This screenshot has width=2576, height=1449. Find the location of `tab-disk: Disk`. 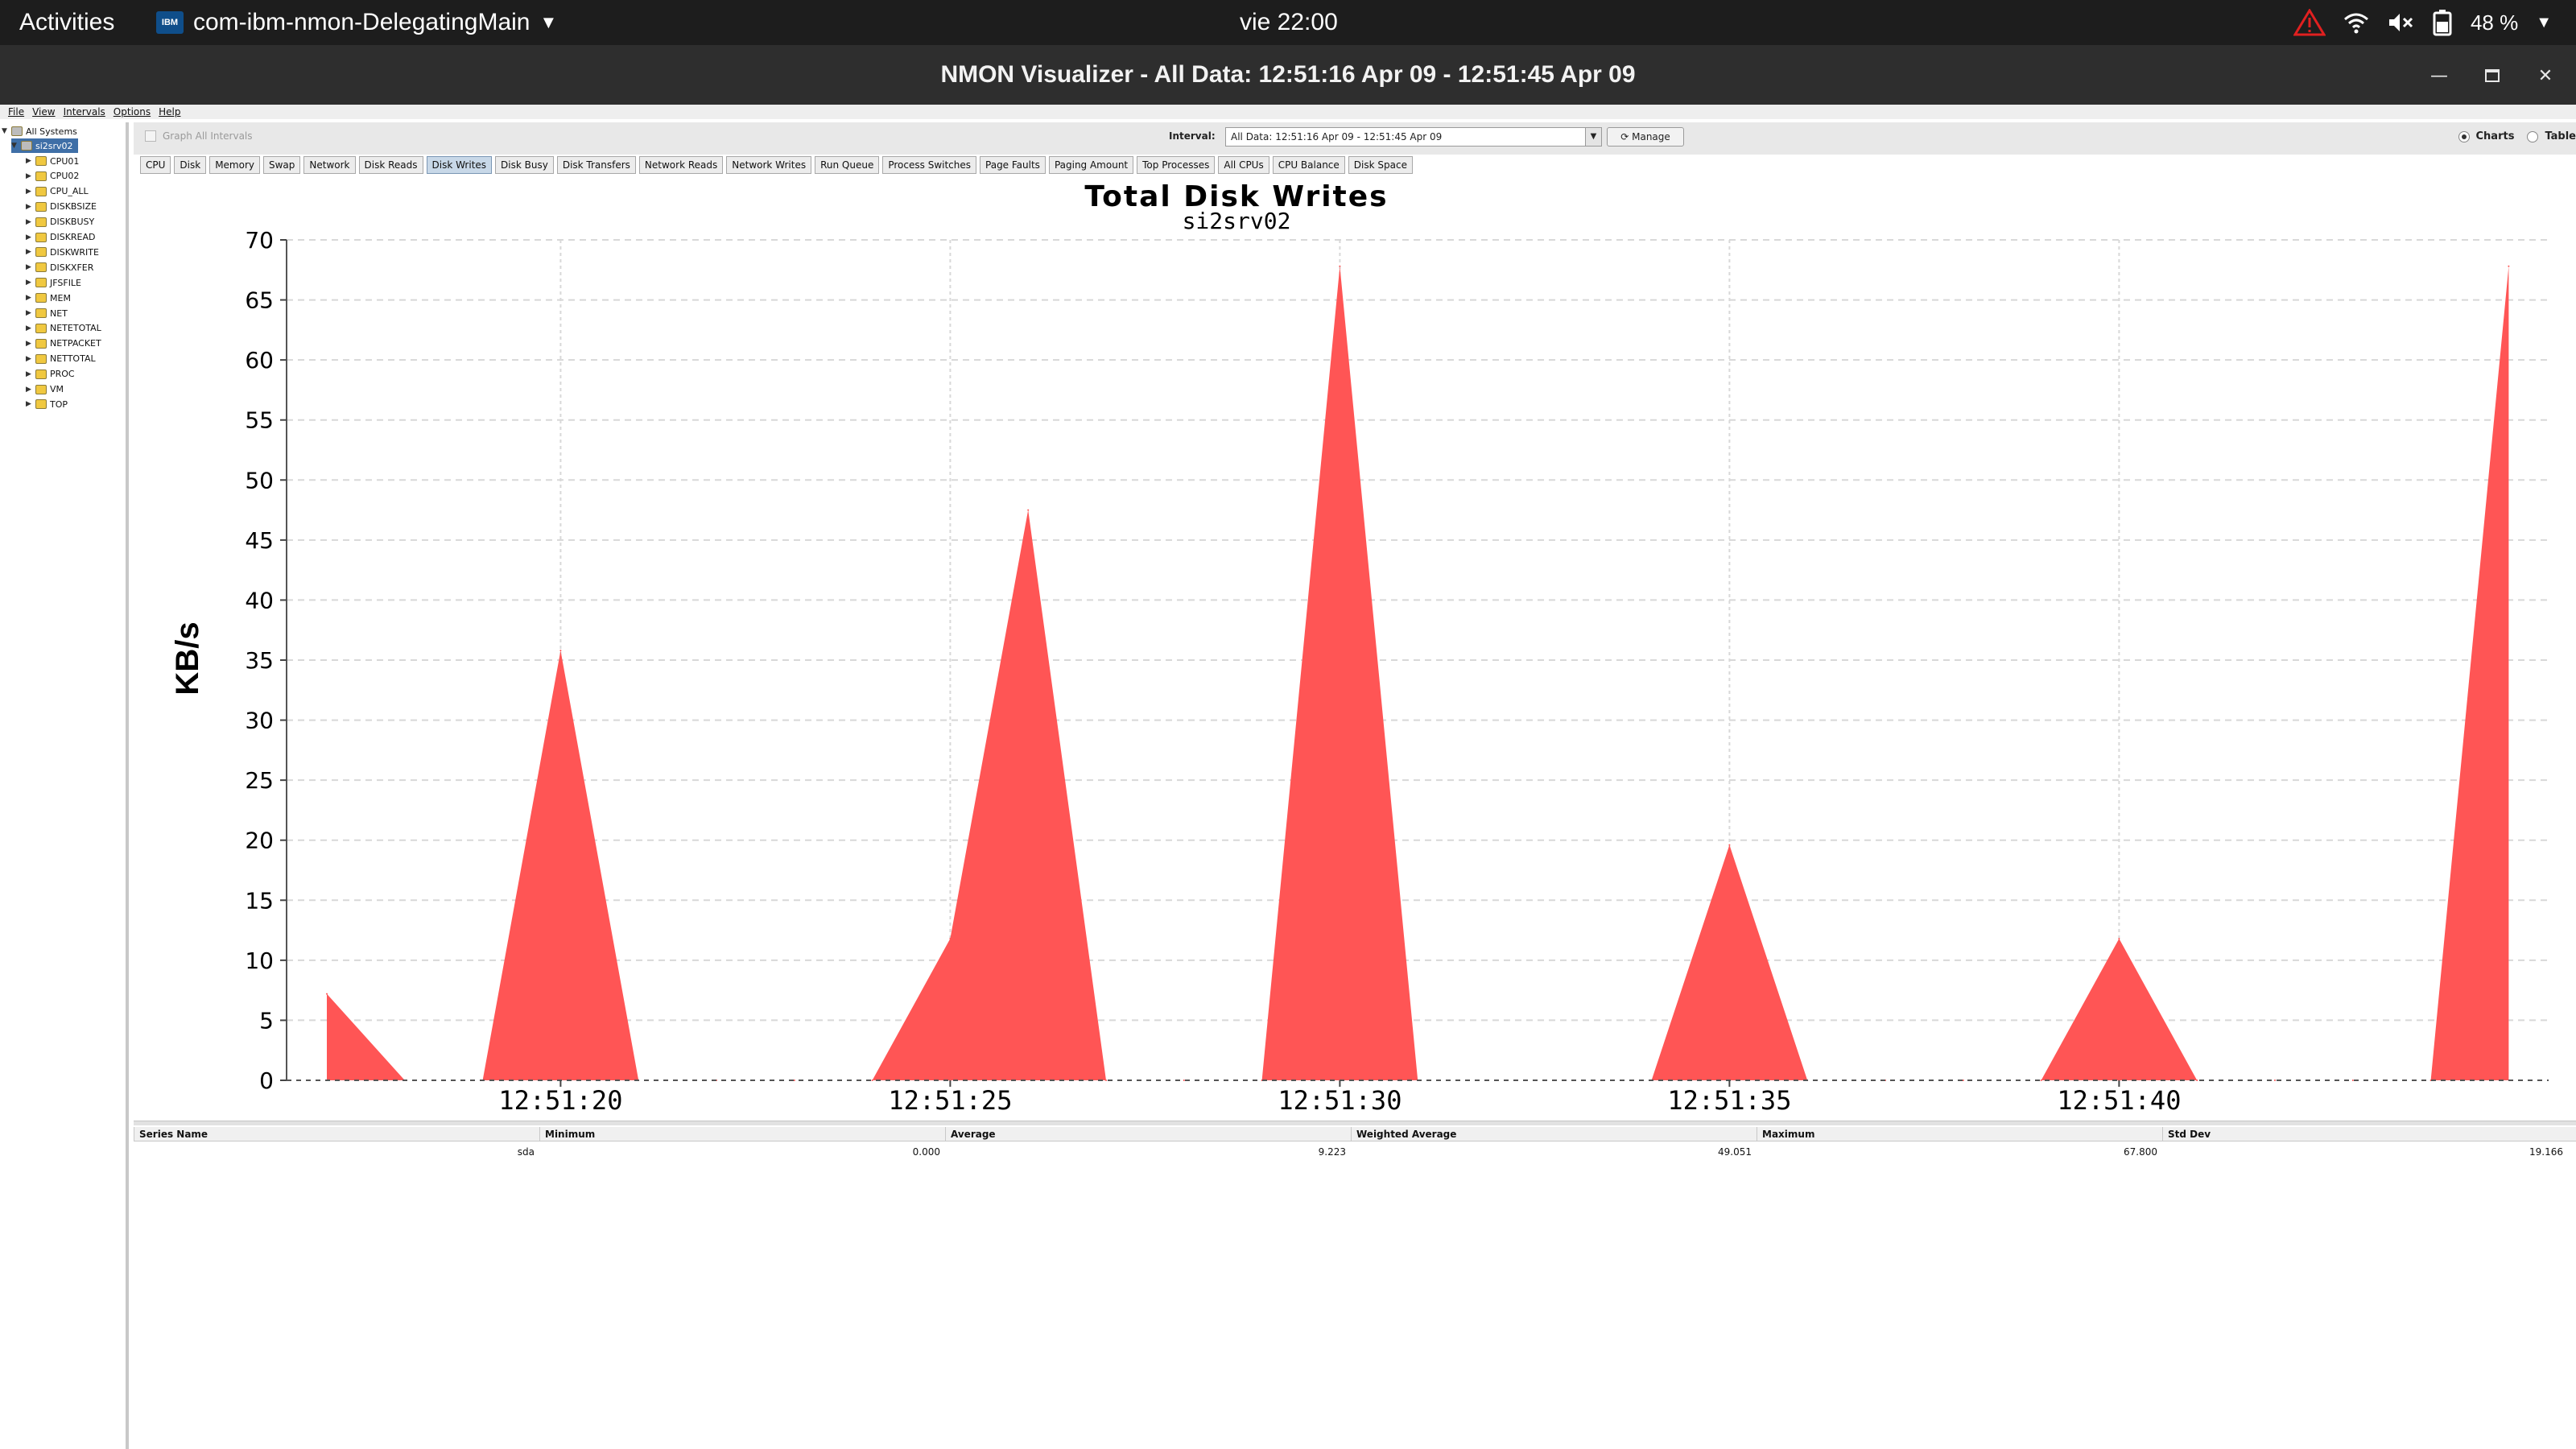

tab-disk: Disk is located at coordinates (190, 165).